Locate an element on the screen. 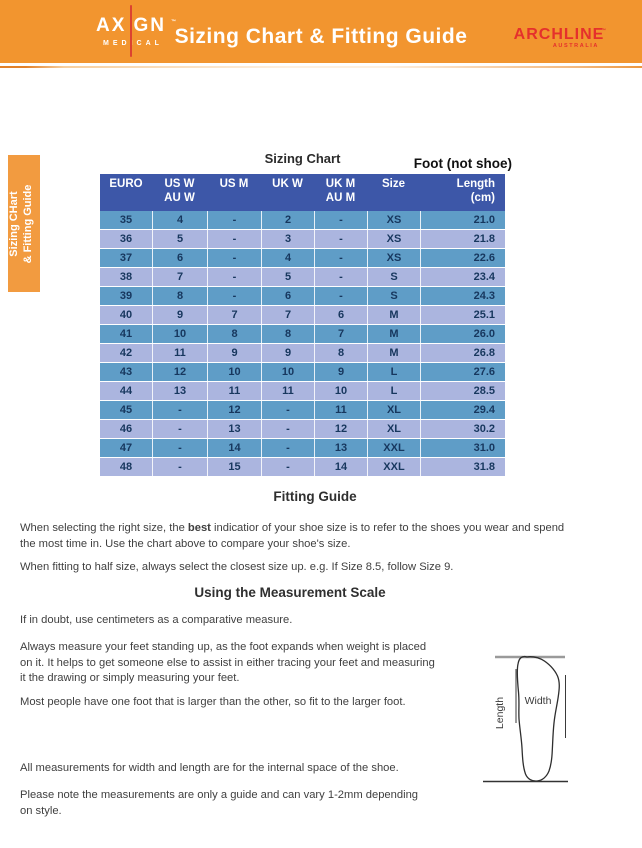 The width and height of the screenshot is (642, 848). table-row-euro-38: 38 7-5- S 23.4 is located at coordinates (302, 277).